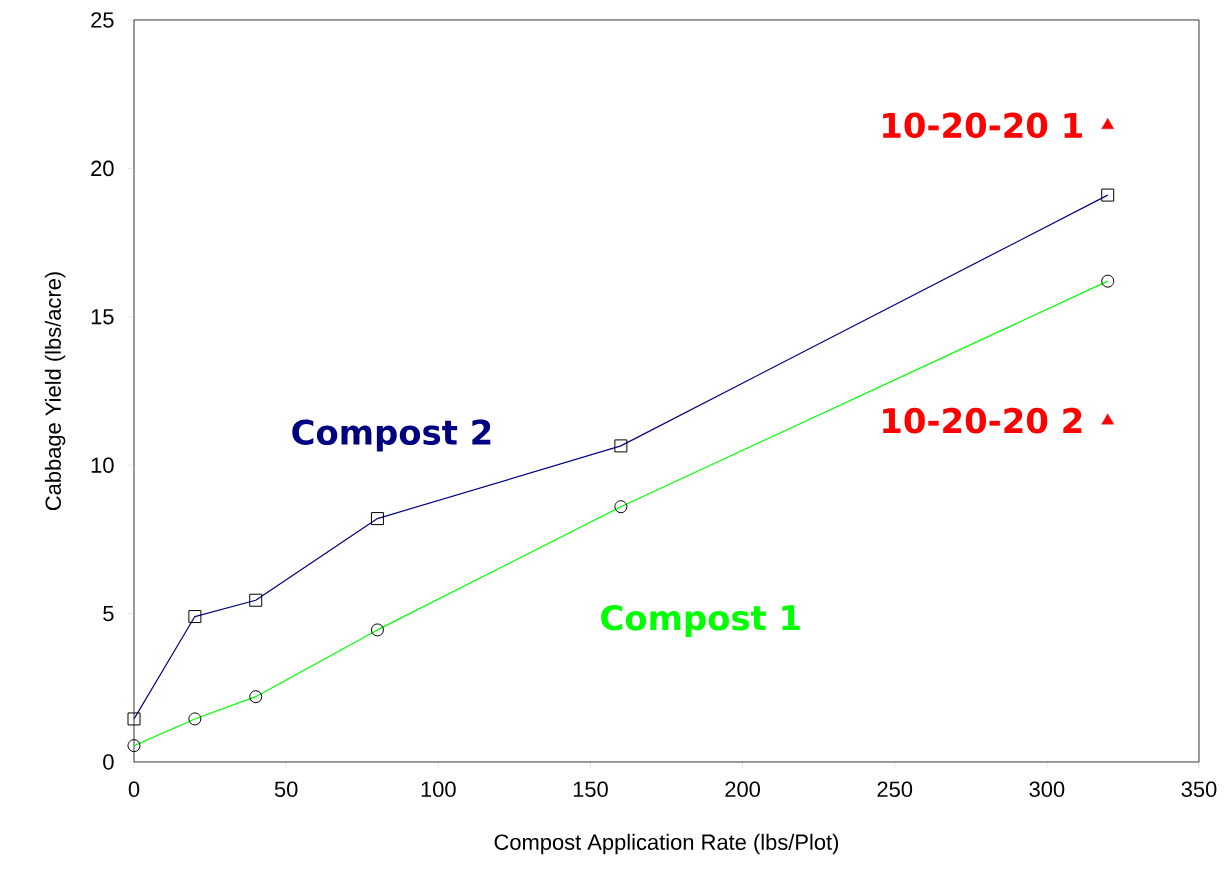  Describe the element at coordinates (982, 420) in the screenshot. I see `series-label: 10-20-20 2` at that location.